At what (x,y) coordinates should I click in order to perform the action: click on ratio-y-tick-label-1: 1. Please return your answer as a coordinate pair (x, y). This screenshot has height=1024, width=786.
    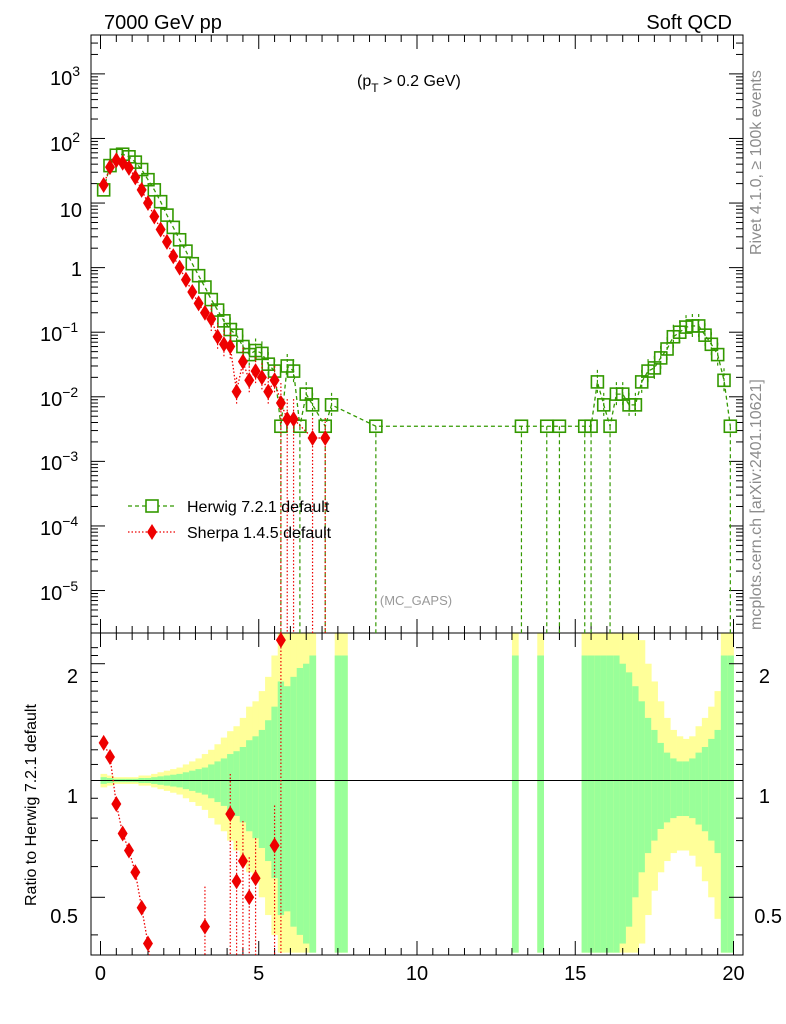
    Looking at the image, I should click on (72, 797).